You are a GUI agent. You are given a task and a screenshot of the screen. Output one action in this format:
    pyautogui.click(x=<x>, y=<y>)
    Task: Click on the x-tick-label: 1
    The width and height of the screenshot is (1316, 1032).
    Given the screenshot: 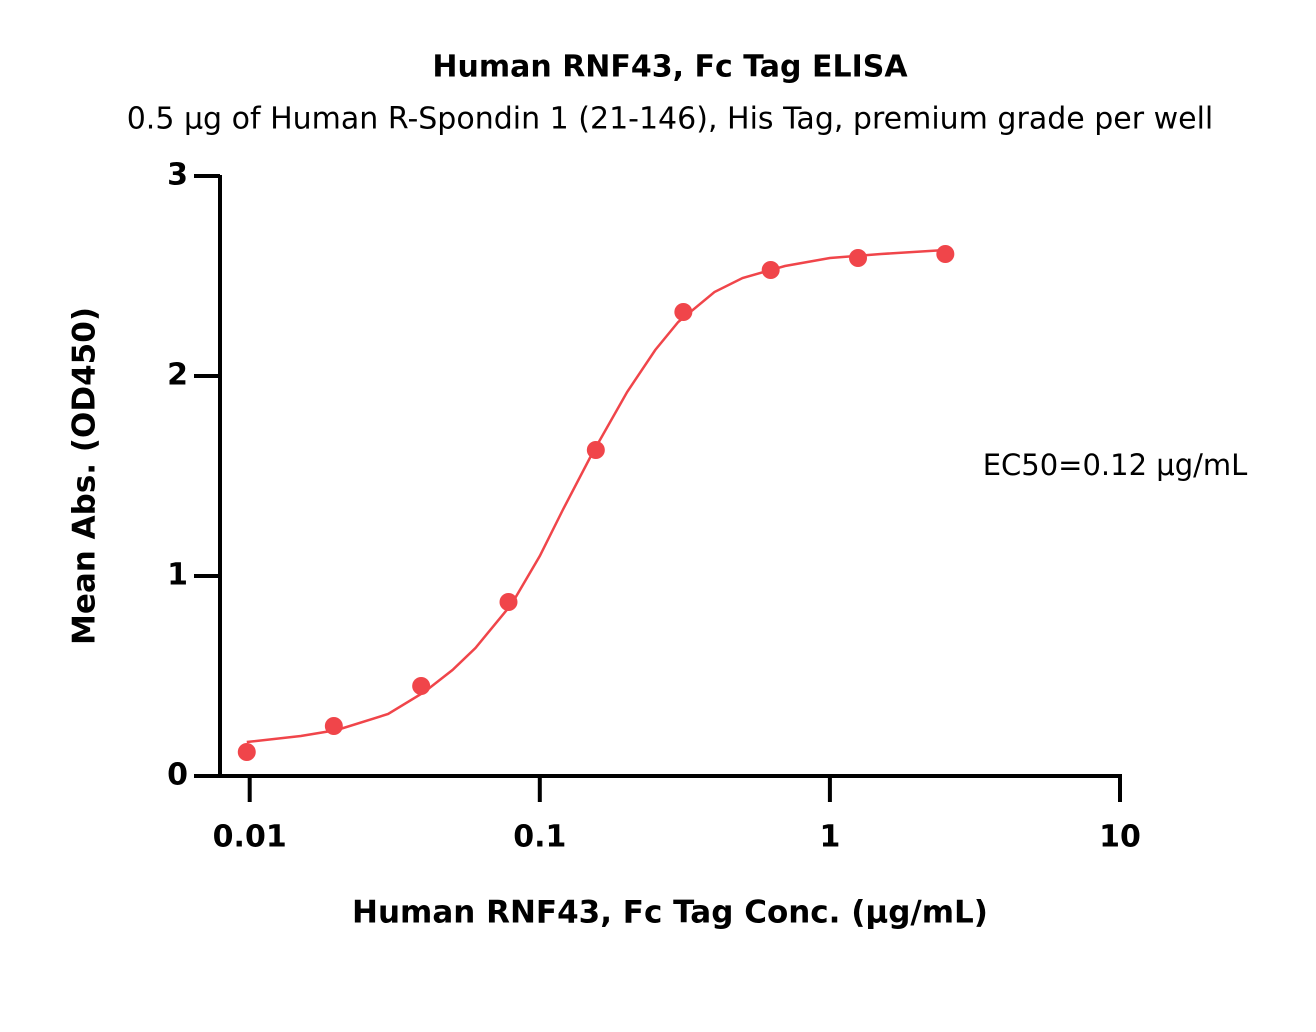 What is the action you would take?
    pyautogui.click(x=829, y=837)
    